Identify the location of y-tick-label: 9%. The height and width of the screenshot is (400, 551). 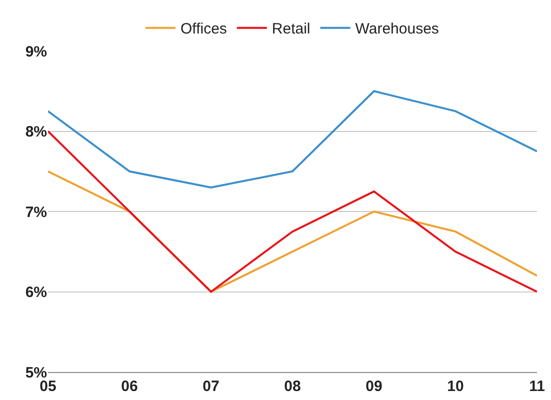
(36, 51).